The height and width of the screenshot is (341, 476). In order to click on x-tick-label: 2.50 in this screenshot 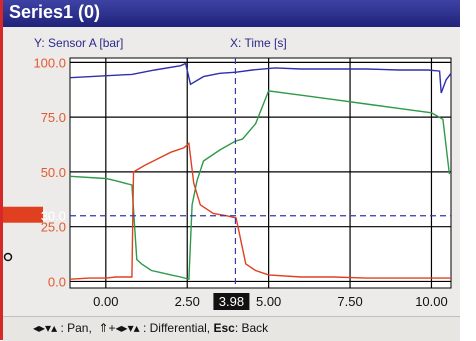, I will do `click(187, 301)`.